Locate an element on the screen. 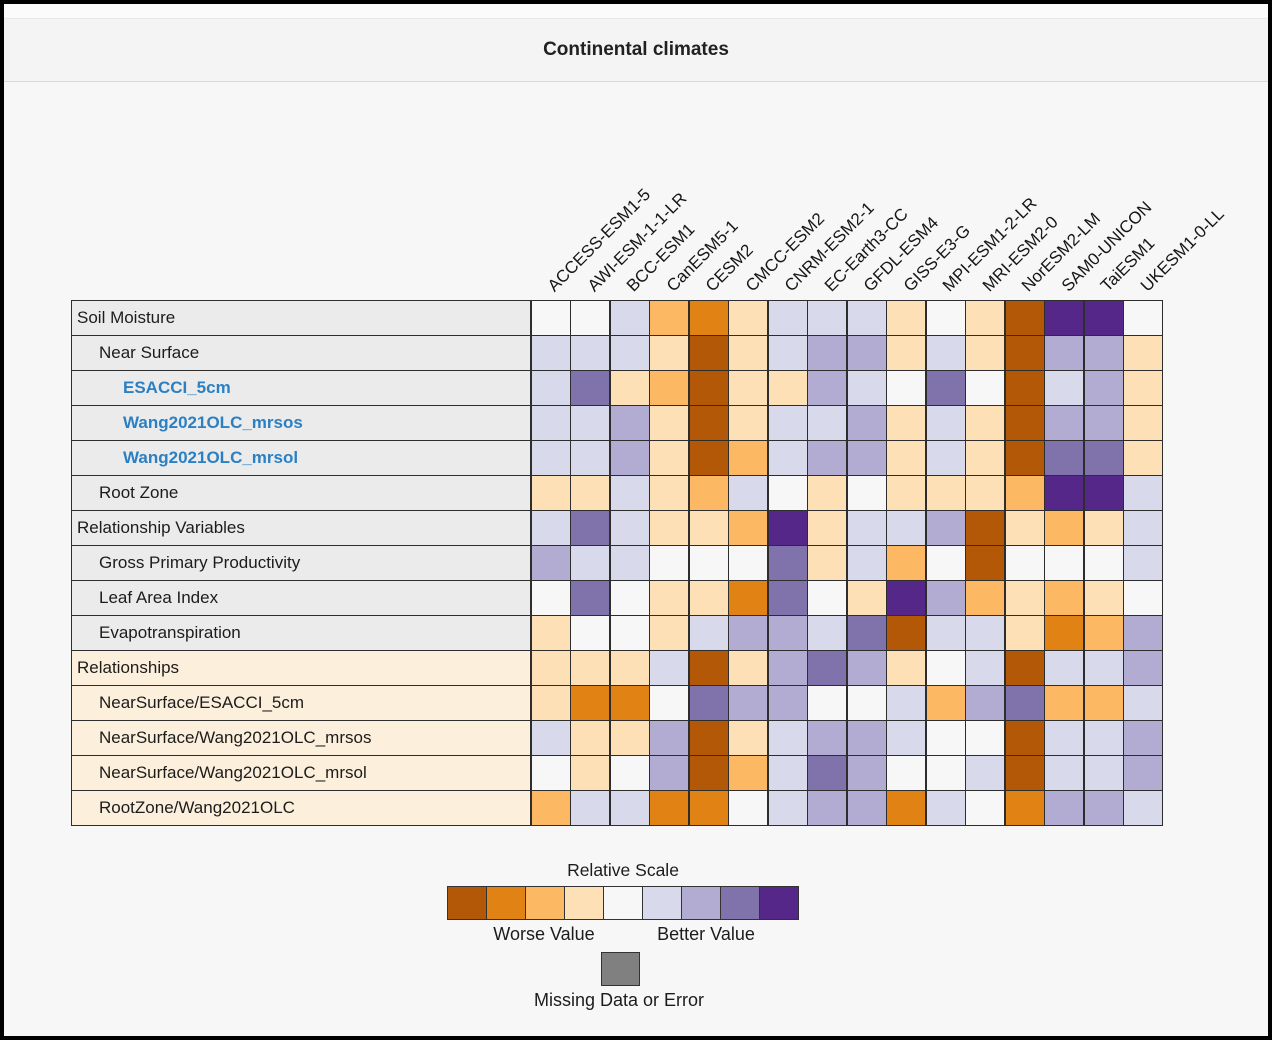  row-label: Wang2021OLC_mrsos is located at coordinates (301, 423).